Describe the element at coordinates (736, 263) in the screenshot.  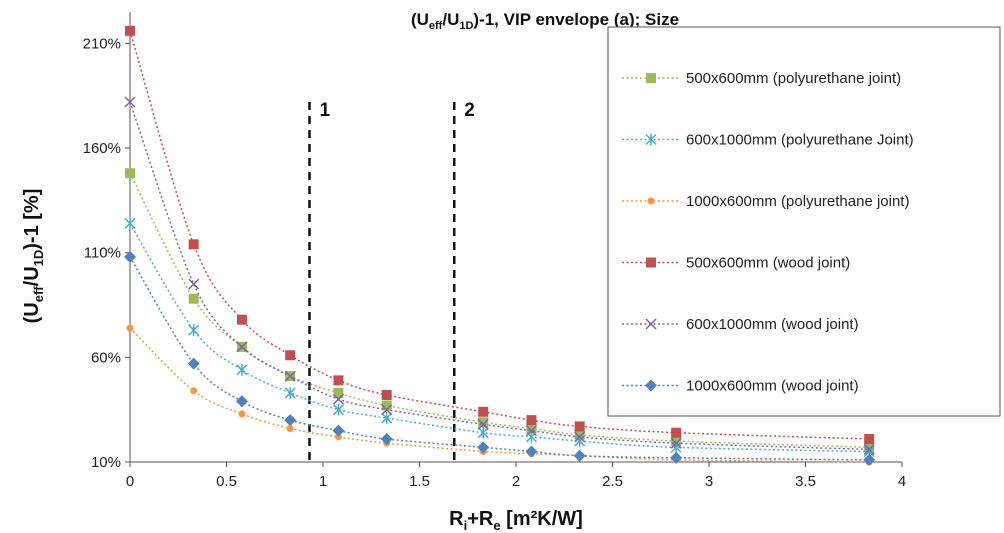
I see `legend-item-4: 500x600mm (wood joint)` at that location.